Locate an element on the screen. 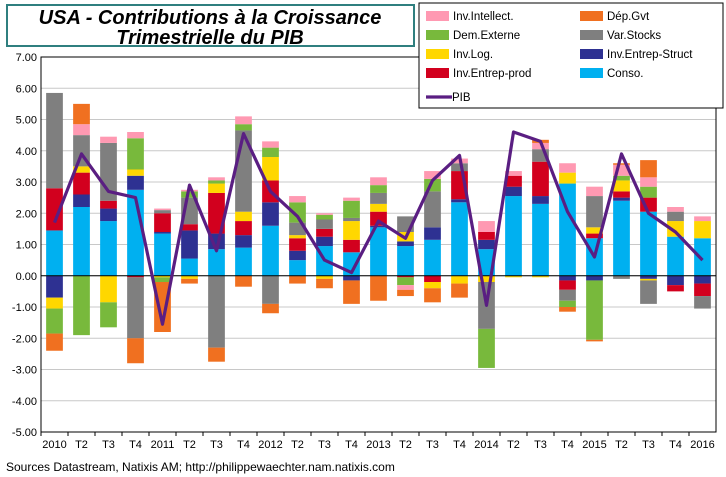  legend-label: Var.Stocks is located at coordinates (634, 36).